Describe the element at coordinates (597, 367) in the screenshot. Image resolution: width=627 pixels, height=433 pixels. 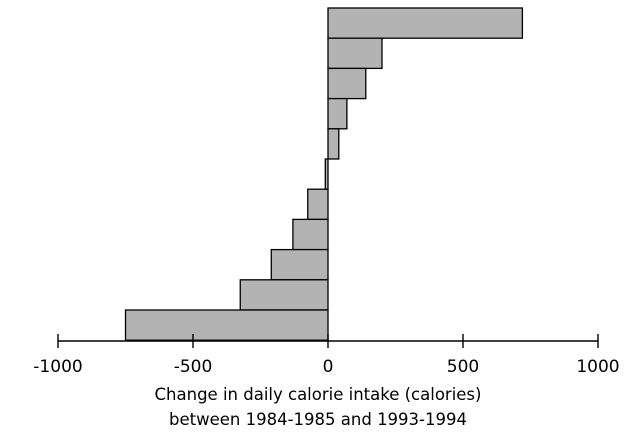
I see `x-tick-label: 1000` at that location.